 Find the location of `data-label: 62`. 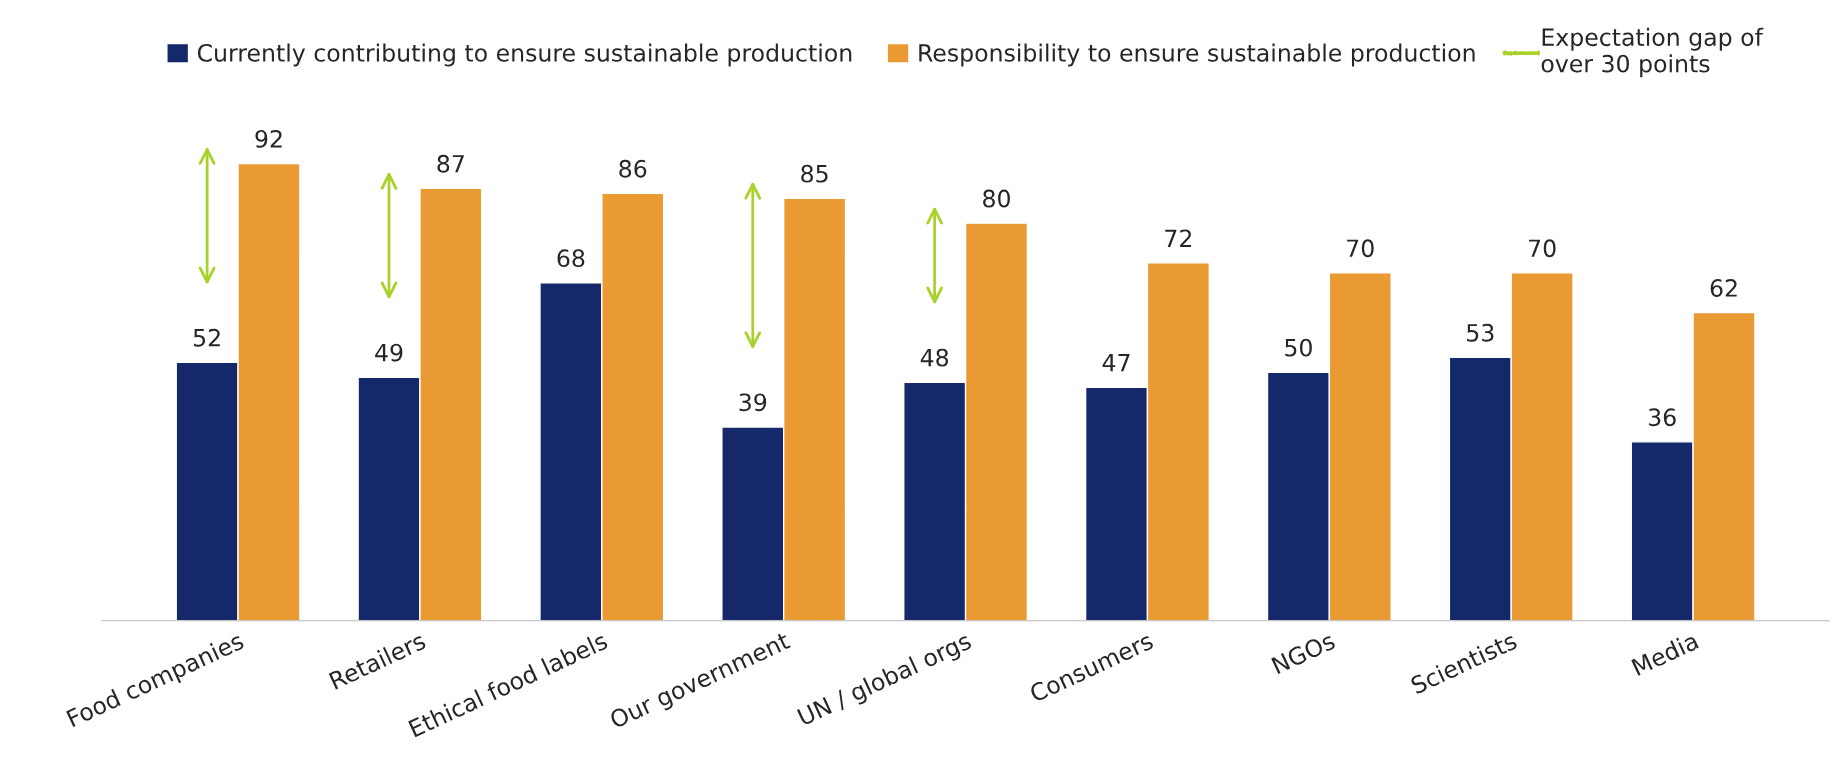

data-label: 62 is located at coordinates (1723, 288).